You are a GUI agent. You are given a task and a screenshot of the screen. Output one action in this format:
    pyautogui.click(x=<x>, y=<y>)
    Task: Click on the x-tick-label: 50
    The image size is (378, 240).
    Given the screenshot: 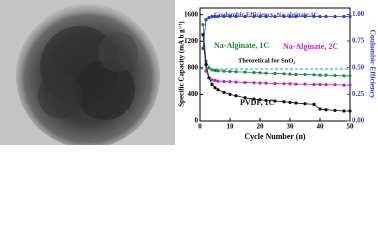 What is the action you would take?
    pyautogui.click(x=351, y=127)
    